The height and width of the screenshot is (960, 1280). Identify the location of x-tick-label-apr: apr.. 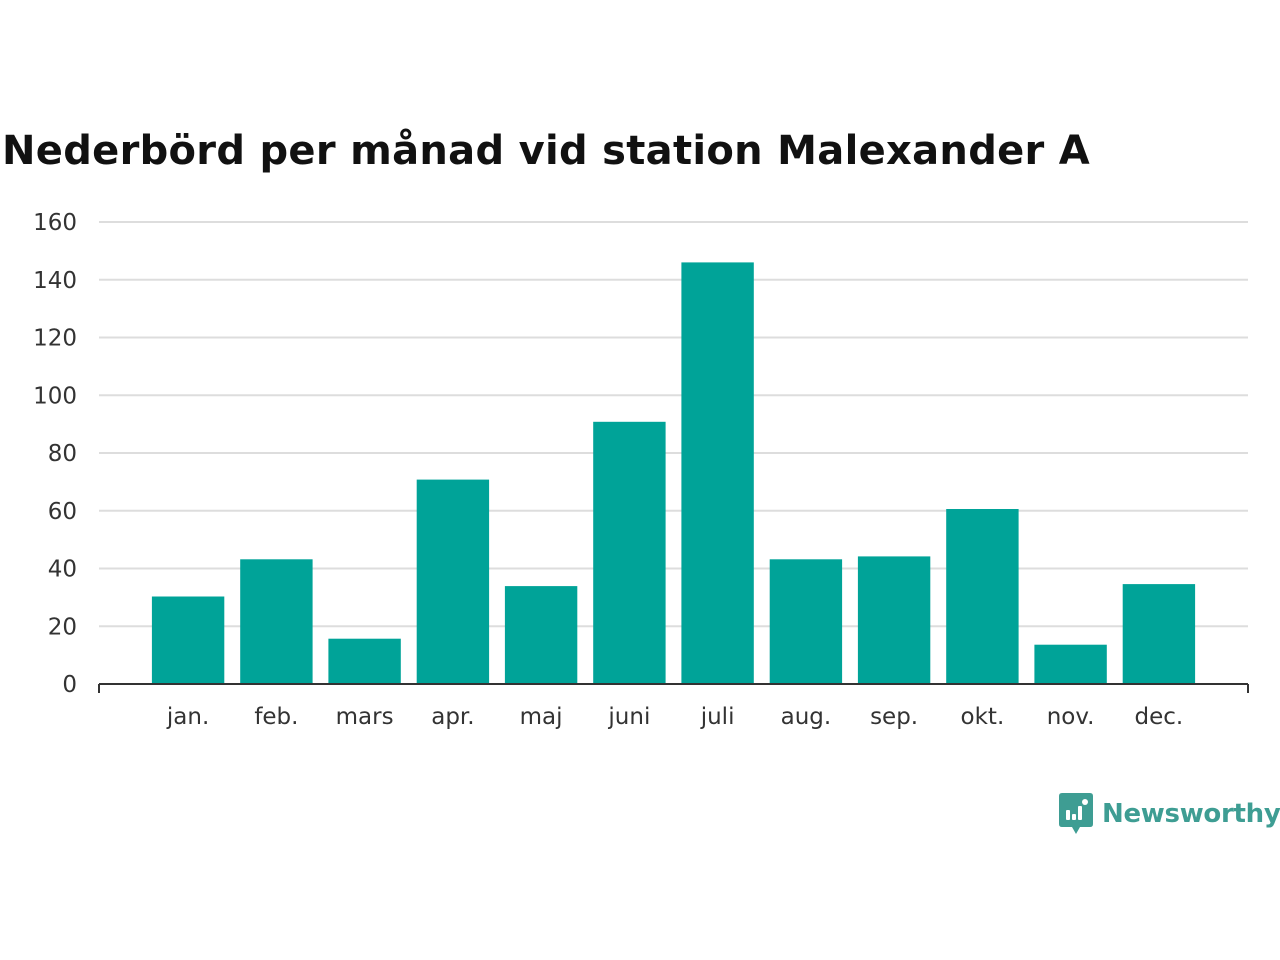
(452, 717).